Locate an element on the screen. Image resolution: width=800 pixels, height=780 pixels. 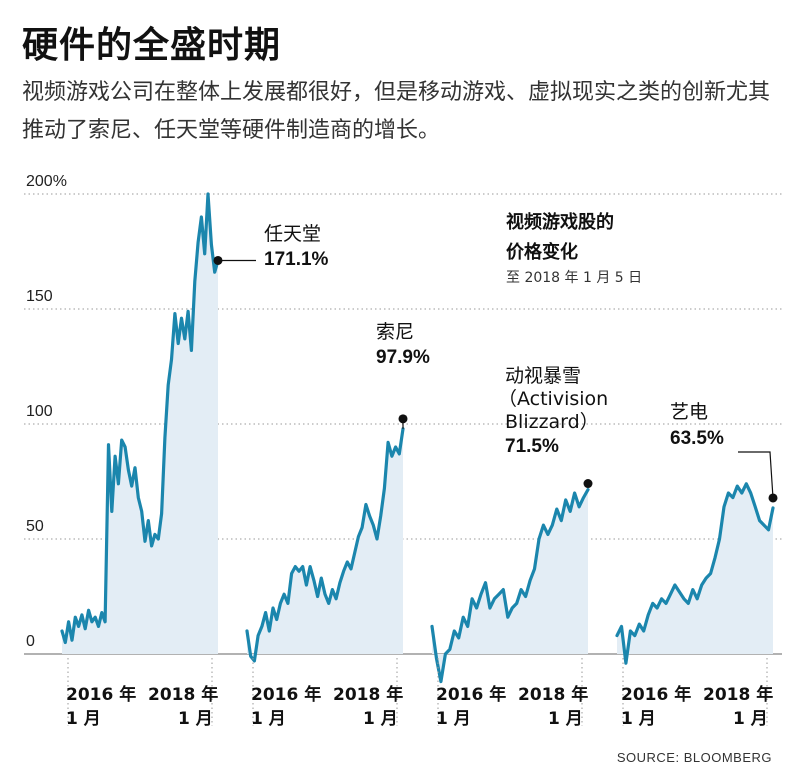
end-dot-sony is located at coordinates (403, 419).